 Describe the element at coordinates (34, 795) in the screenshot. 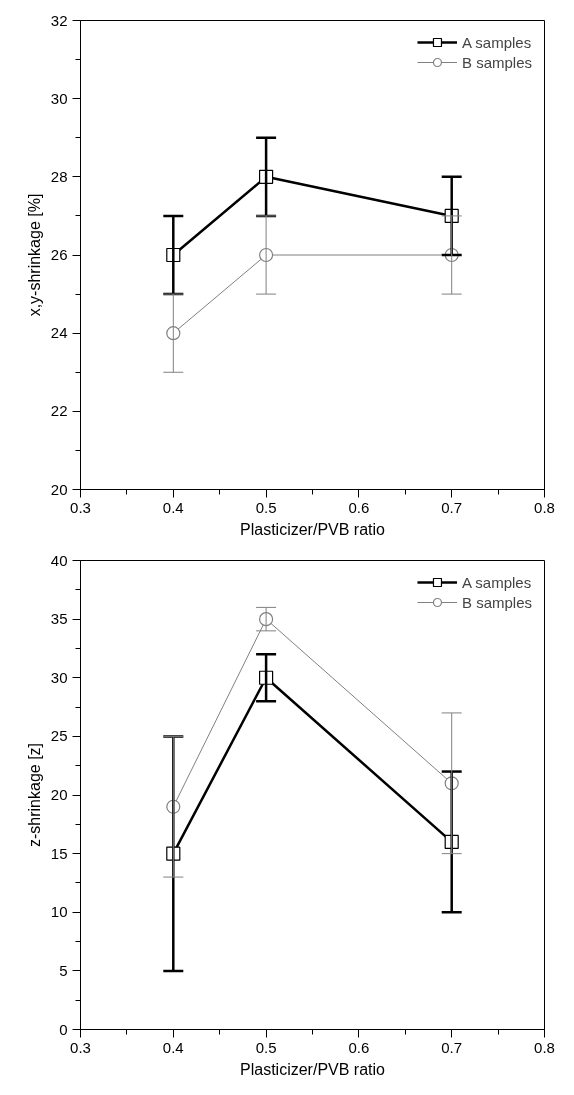

I see `y-axis-title: z-shrinkage [z]` at that location.